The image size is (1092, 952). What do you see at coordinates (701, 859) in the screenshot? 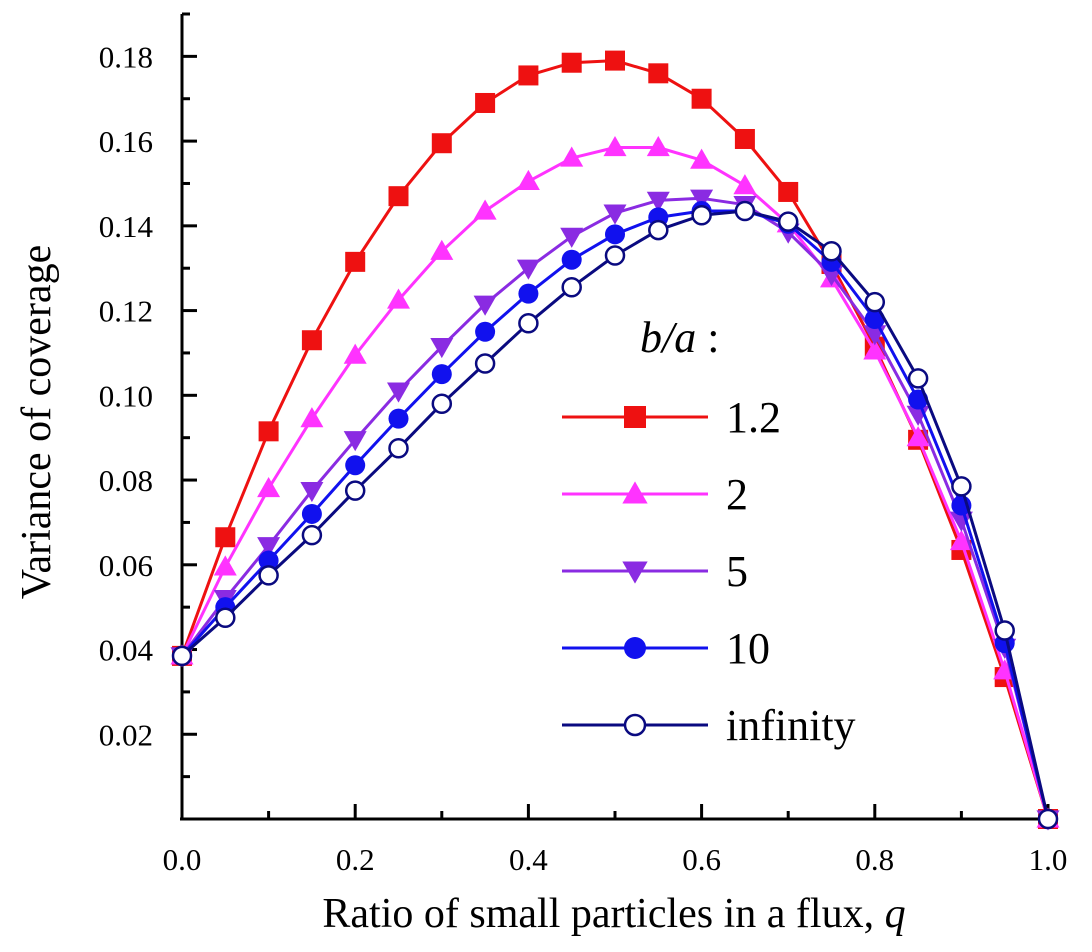
I see `x-tick-label: 0.6` at bounding box center [701, 859].